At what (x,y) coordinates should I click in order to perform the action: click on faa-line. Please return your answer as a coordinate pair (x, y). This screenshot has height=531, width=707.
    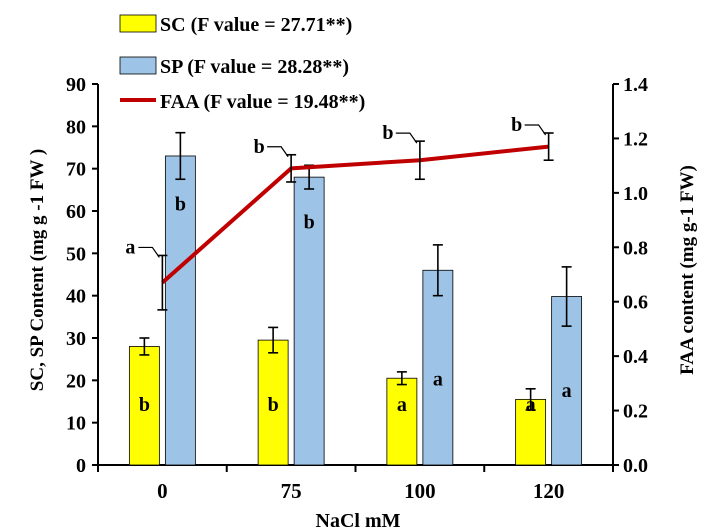
    Looking at the image, I should click on (355, 214).